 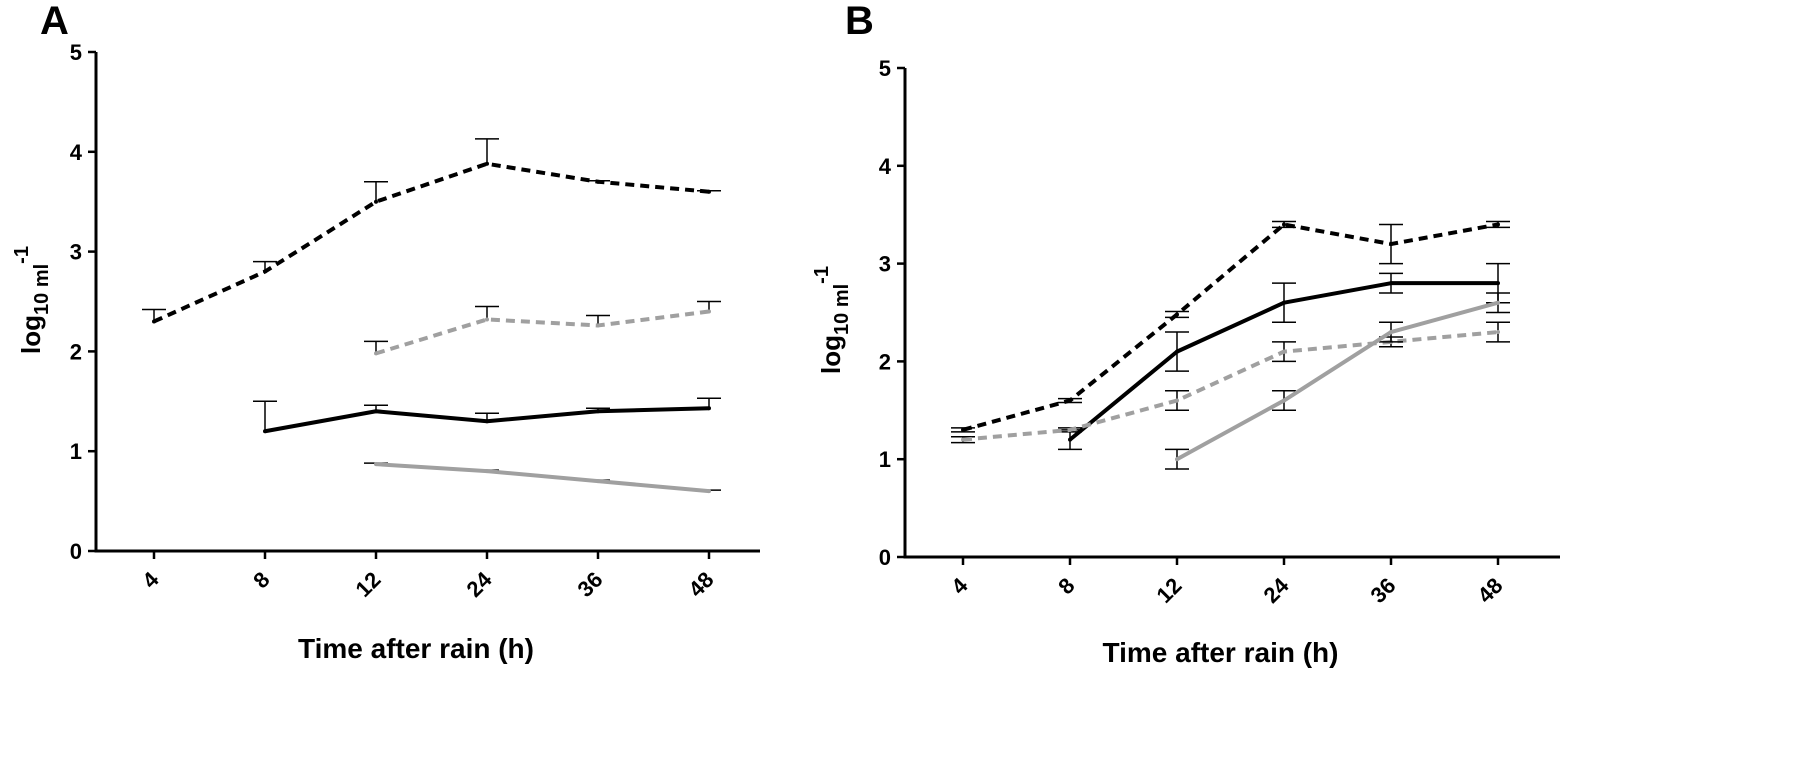 What do you see at coordinates (487, 312) in the screenshot?
I see `pa-series-grey-dashed-error-bar` at bounding box center [487, 312].